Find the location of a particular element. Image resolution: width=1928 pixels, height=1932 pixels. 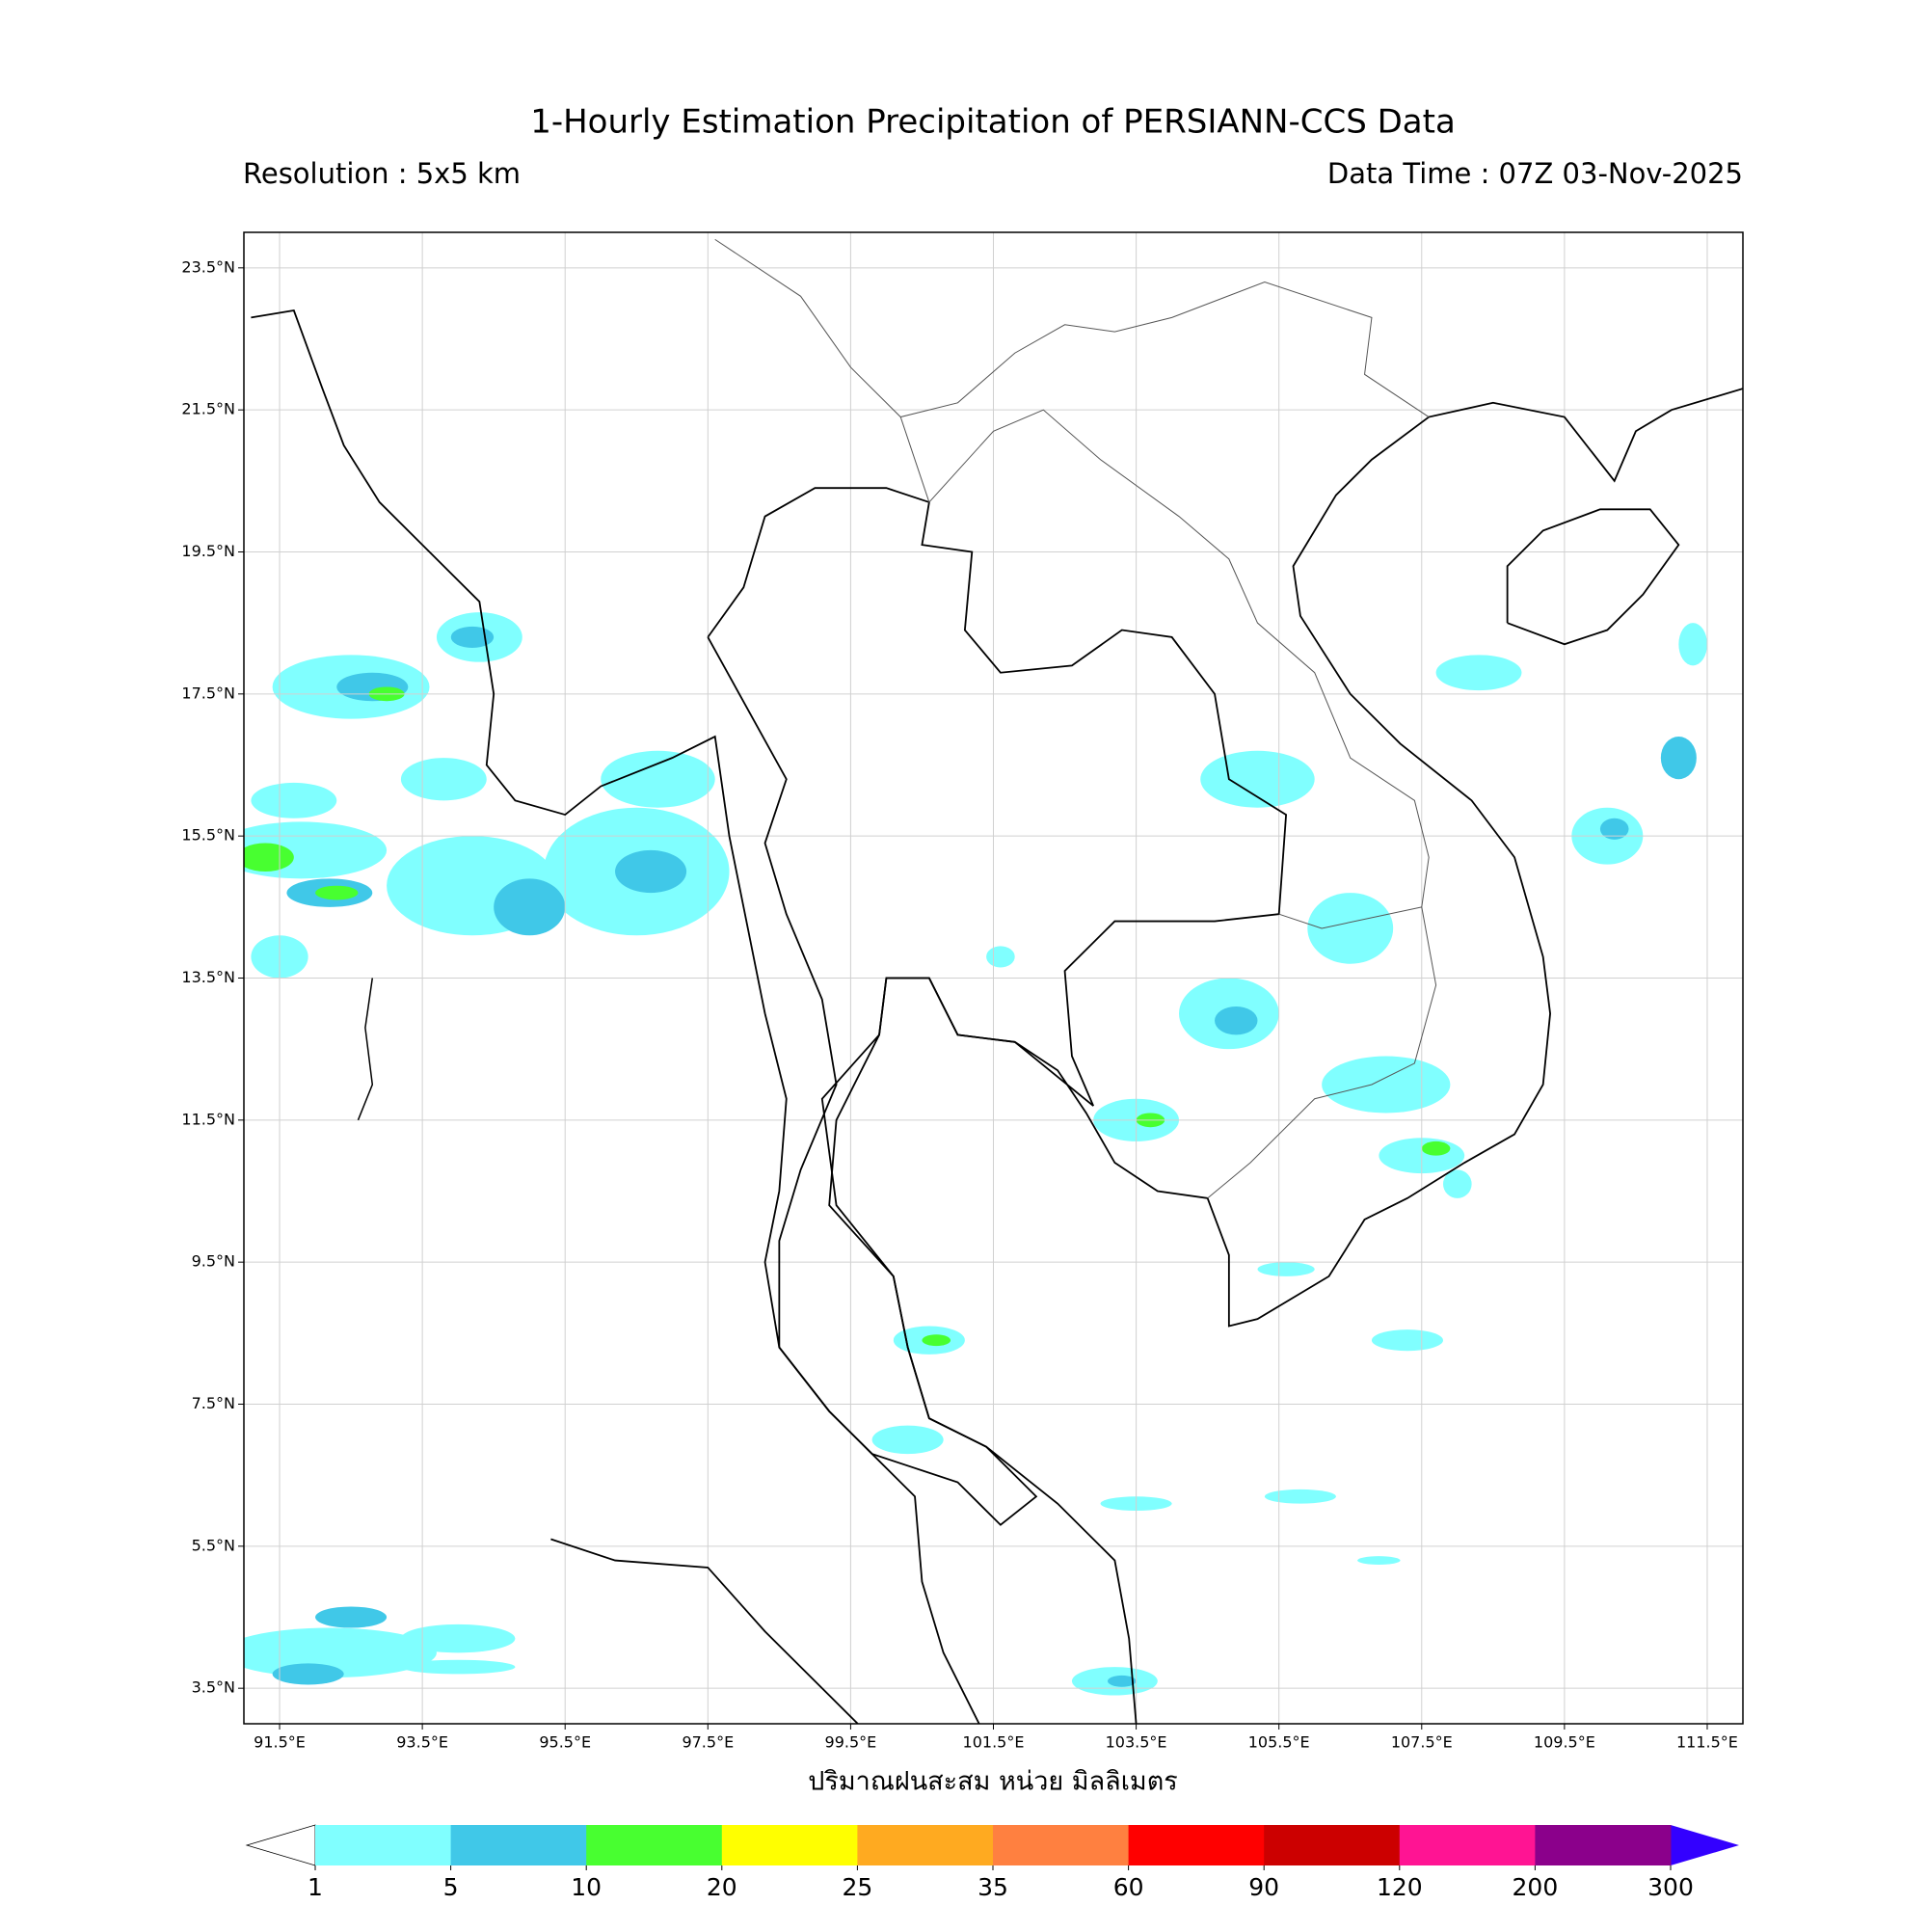

colorbar-label: 20 is located at coordinates (722, 1887).